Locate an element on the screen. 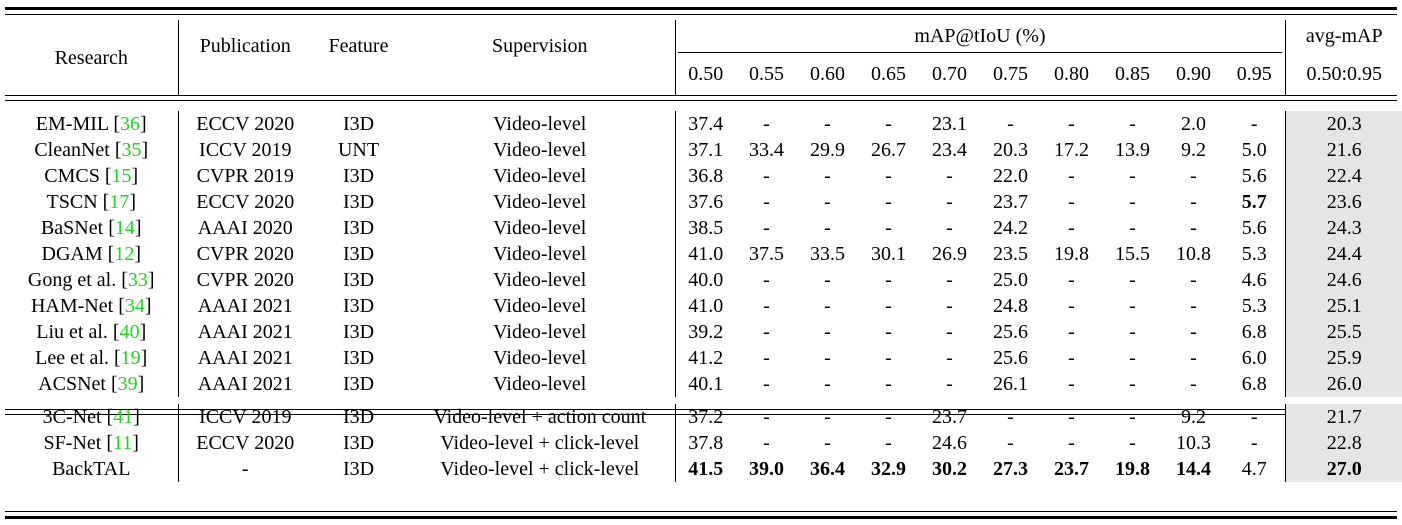 Image resolution: width=1402 pixels, height=525 pixels. citation-link: 39 is located at coordinates (127, 384).